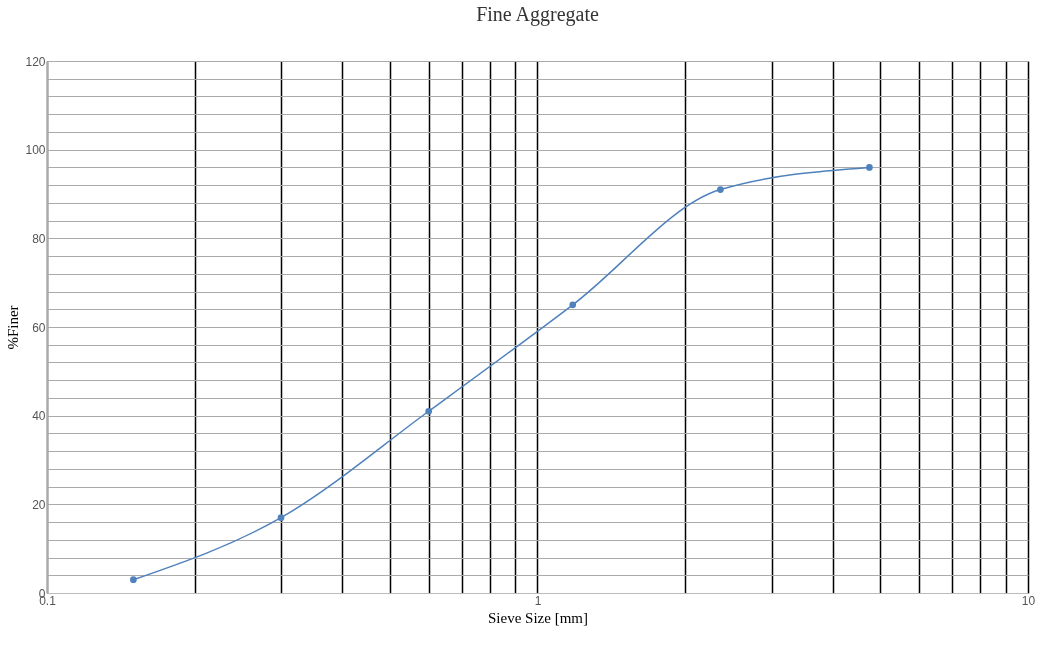 This screenshot has width=1061, height=648. What do you see at coordinates (35, 150) in the screenshot?
I see `y-tick-label: 100` at bounding box center [35, 150].